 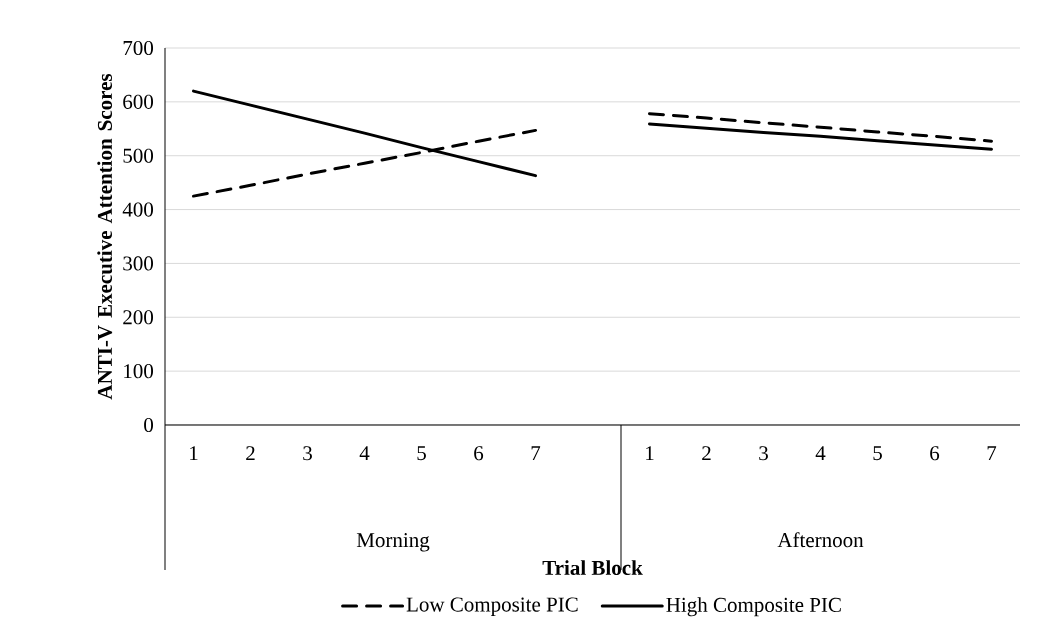 I want to click on x-axis-title: Trial Block, so click(x=592, y=567).